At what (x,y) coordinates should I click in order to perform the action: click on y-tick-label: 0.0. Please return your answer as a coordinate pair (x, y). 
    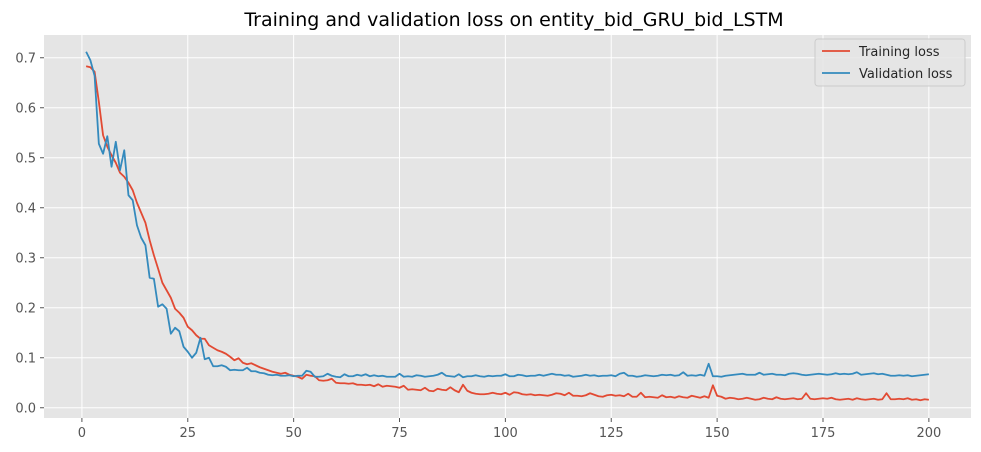
    Looking at the image, I should click on (25, 408).